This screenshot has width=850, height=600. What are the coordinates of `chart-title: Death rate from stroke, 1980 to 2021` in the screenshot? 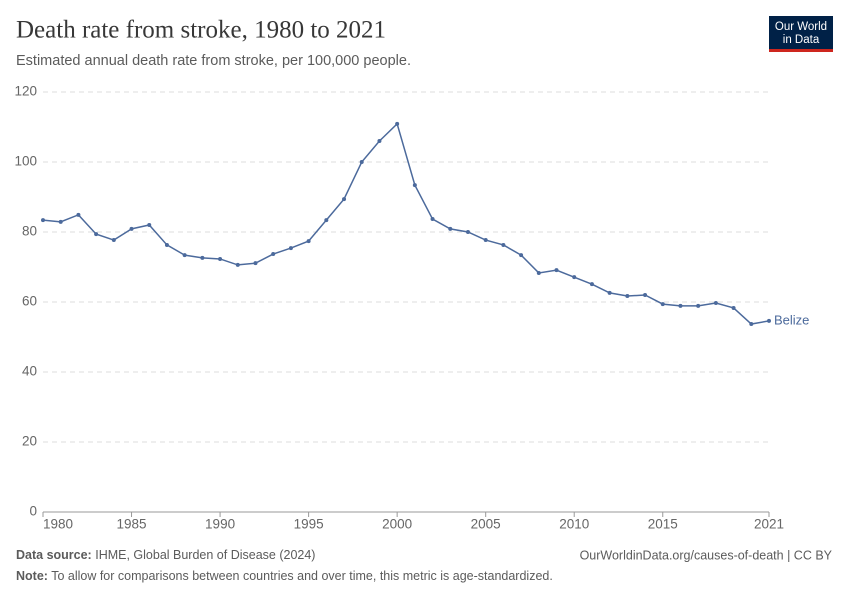 It's located at (201, 30).